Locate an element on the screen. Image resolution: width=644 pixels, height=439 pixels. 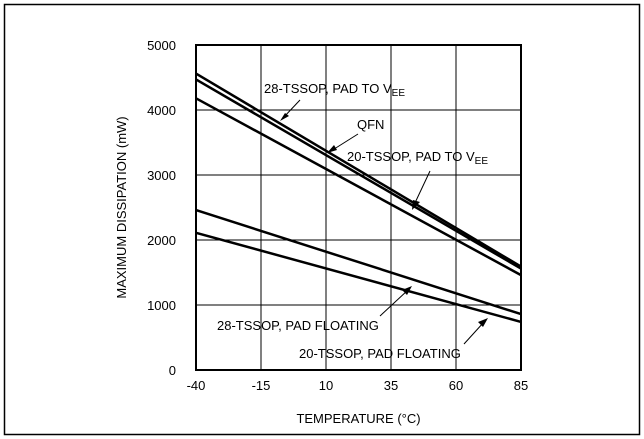
y-tick-label-1: 1000 is located at coordinates (161, 305).